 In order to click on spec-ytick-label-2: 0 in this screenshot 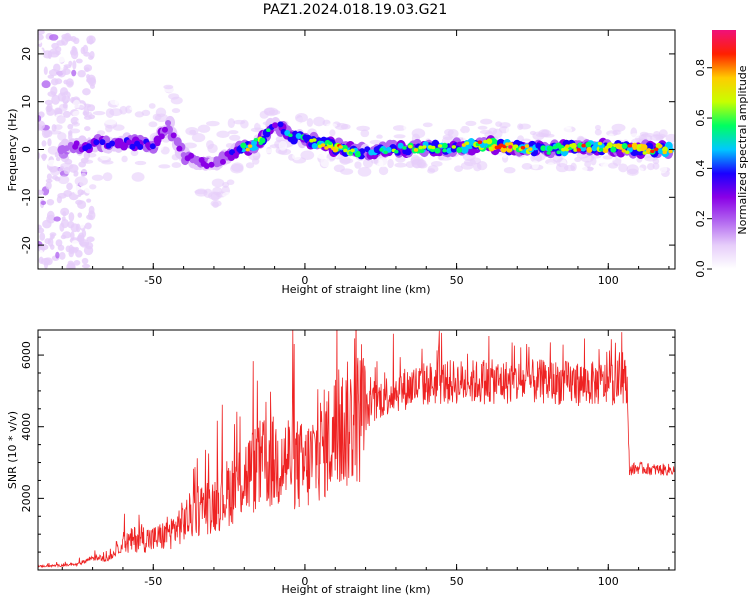, I will do `click(26, 149)`.